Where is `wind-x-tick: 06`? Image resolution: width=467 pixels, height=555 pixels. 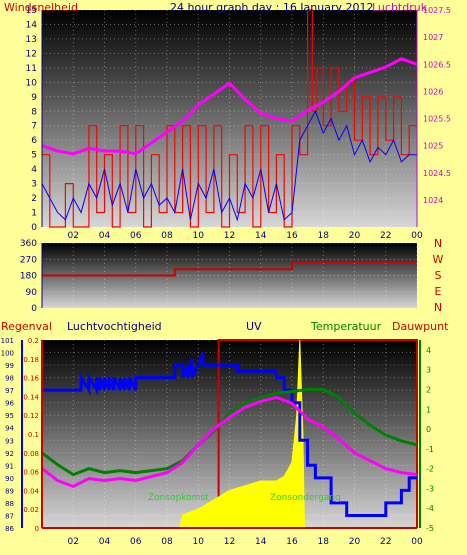 wind-x-tick: 06 is located at coordinates (136, 236).